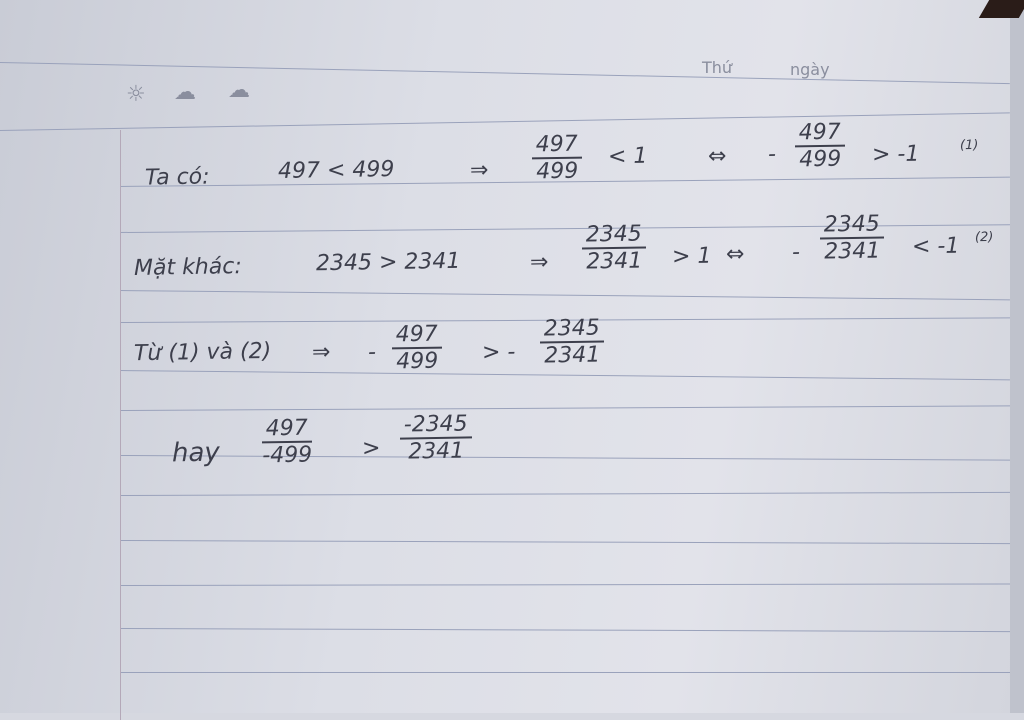  Describe the element at coordinates (177, 177) in the screenshot. I see `line1-label: Ta có:` at that location.